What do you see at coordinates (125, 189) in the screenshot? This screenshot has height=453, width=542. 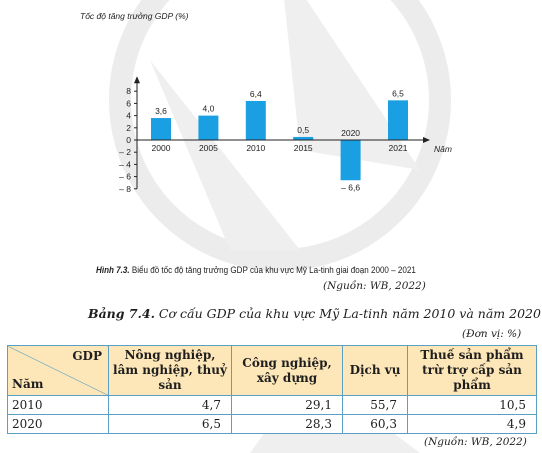 I see `y-tick-label: – 8` at bounding box center [125, 189].